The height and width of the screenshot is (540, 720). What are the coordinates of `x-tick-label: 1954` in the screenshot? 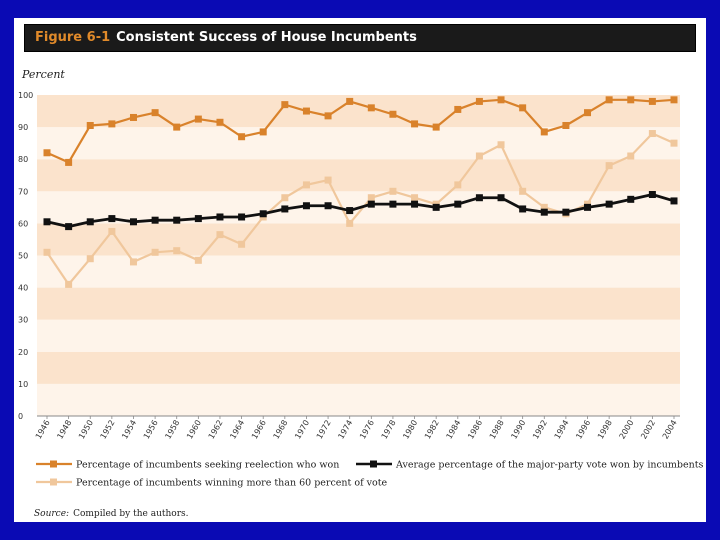 It's located at (129, 430).